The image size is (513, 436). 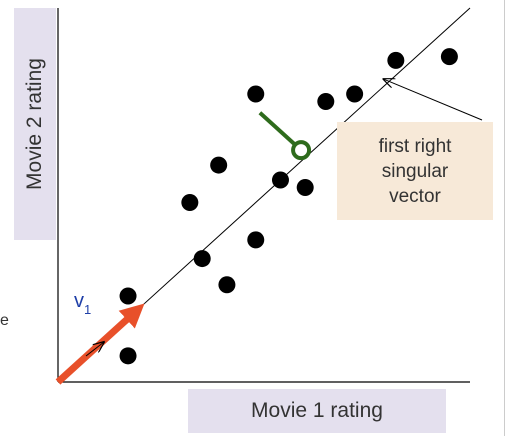 What do you see at coordinates (317, 411) in the screenshot?
I see `x-axis-label: Movie 1 rating` at bounding box center [317, 411].